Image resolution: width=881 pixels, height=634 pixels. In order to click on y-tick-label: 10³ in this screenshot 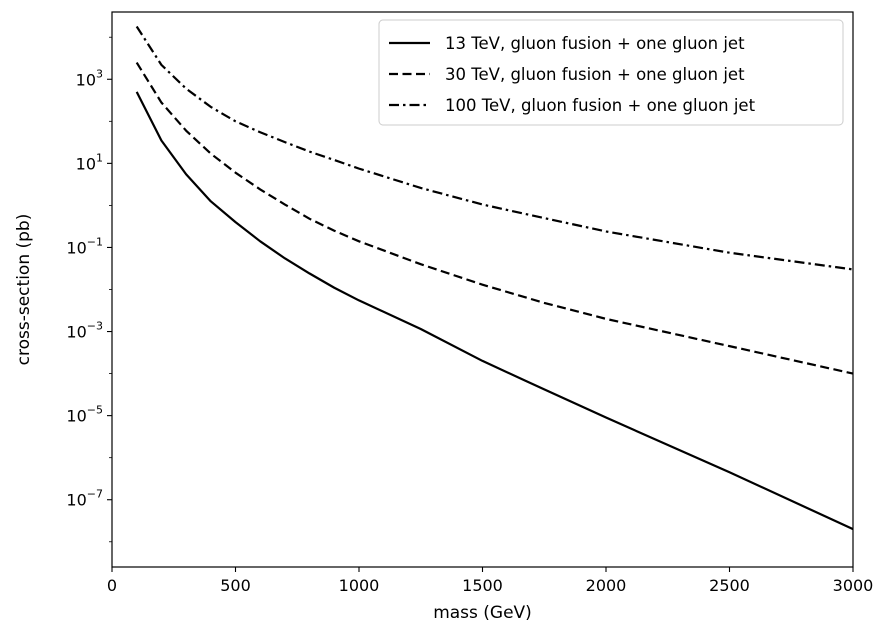, I will do `click(89, 78)`.